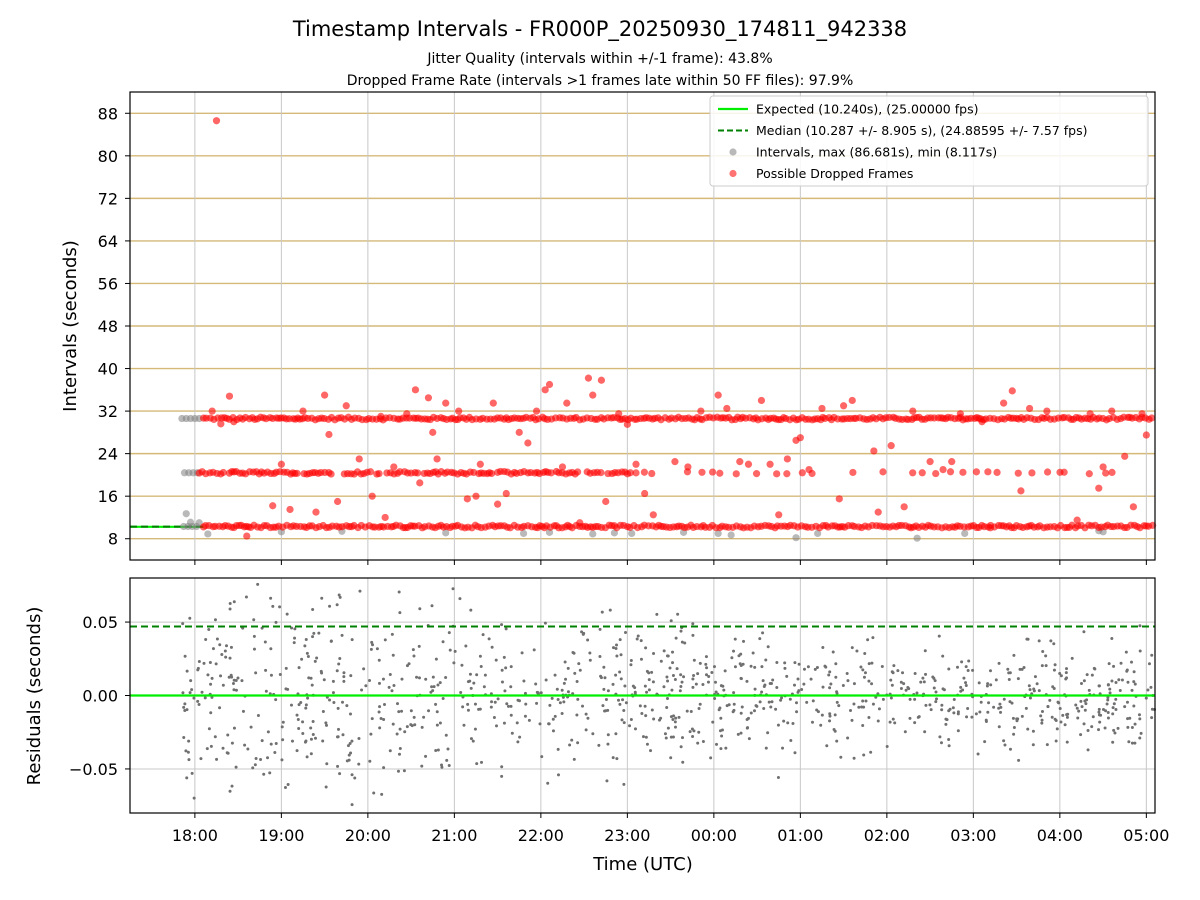 The image size is (1200, 900). I want to click on top-ytick-label: 8, so click(113, 539).